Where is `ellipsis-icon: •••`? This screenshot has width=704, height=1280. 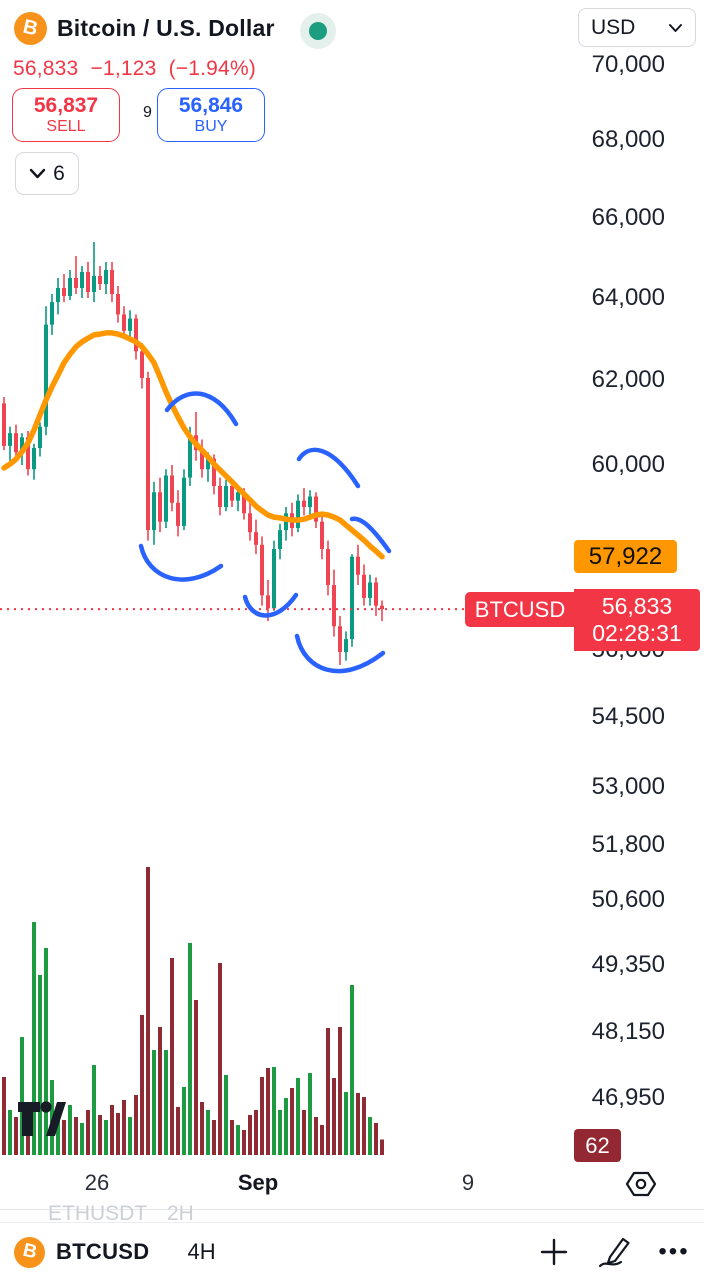 ellipsis-icon: ••• is located at coordinates (674, 1251).